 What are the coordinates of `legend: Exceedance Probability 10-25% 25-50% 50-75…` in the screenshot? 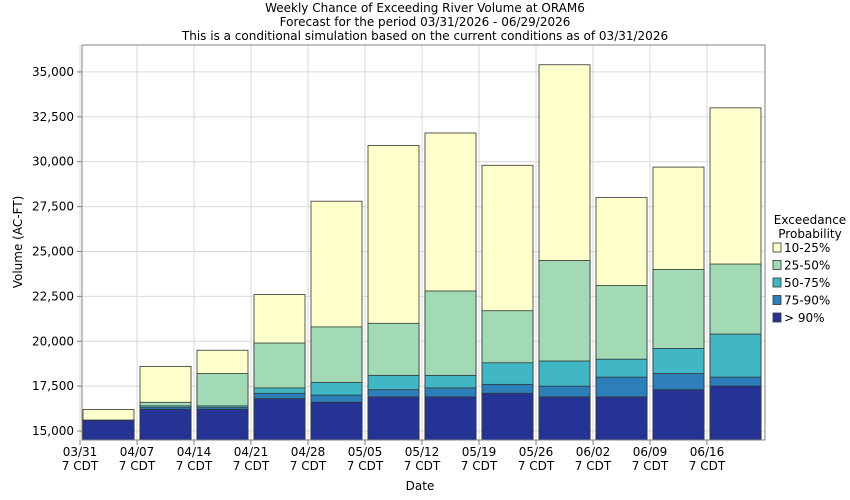 It's located at (809, 269).